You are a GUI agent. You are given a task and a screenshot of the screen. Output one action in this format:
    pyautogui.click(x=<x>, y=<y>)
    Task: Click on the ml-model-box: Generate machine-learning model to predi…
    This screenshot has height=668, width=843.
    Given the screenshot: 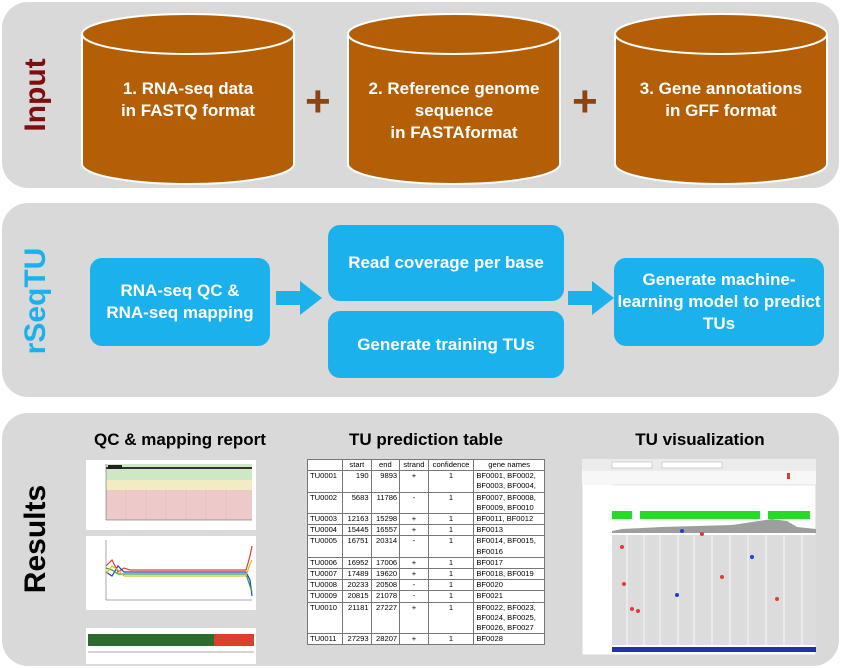 What is the action you would take?
    pyautogui.click(x=719, y=302)
    